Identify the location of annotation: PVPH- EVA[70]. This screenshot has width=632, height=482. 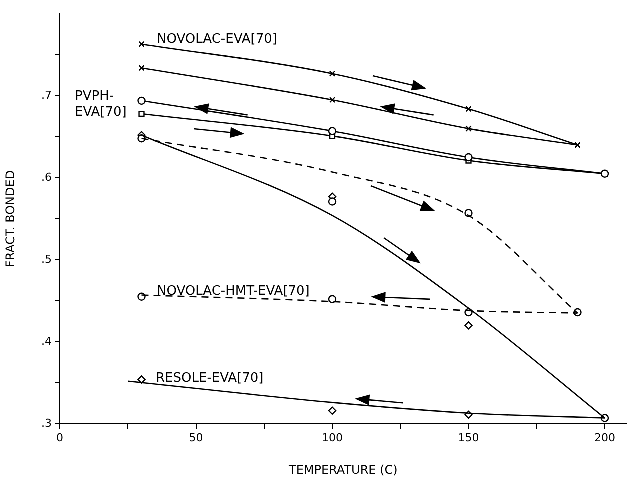
(101, 105).